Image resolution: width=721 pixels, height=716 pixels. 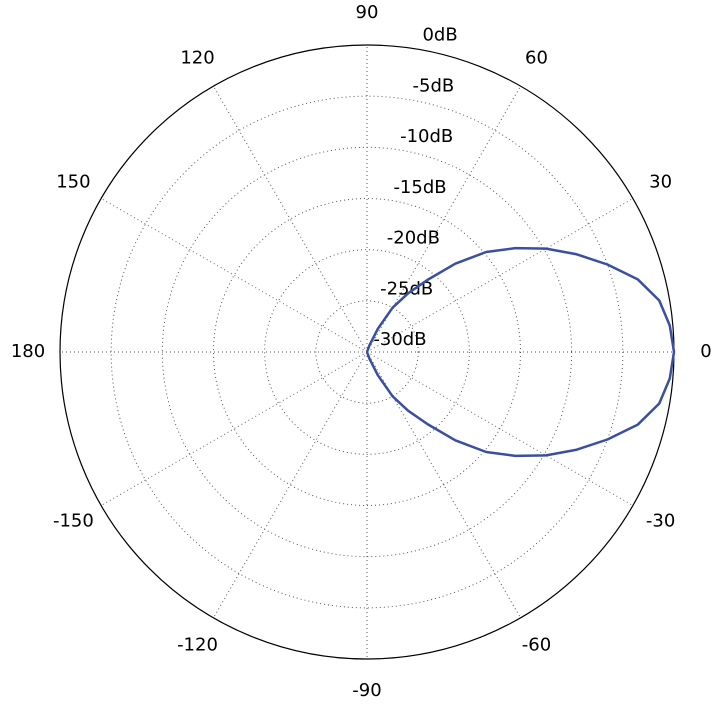 I want to click on theta-tick-label: 180, so click(x=28, y=351).